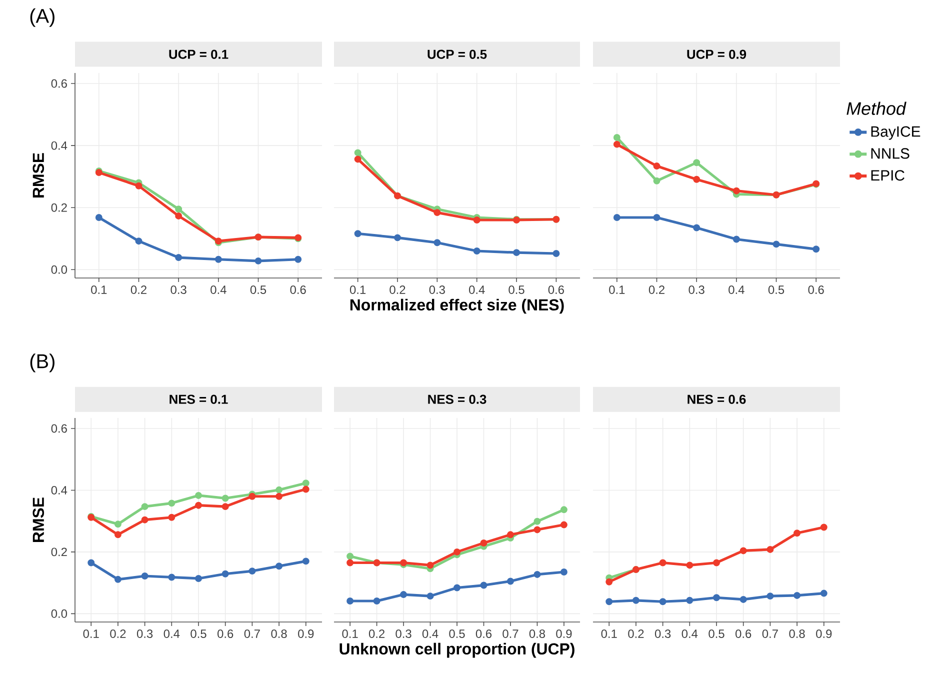 The image size is (951, 684). Describe the element at coordinates (887, 175) in the screenshot. I see `legend-label: EPIC` at that location.